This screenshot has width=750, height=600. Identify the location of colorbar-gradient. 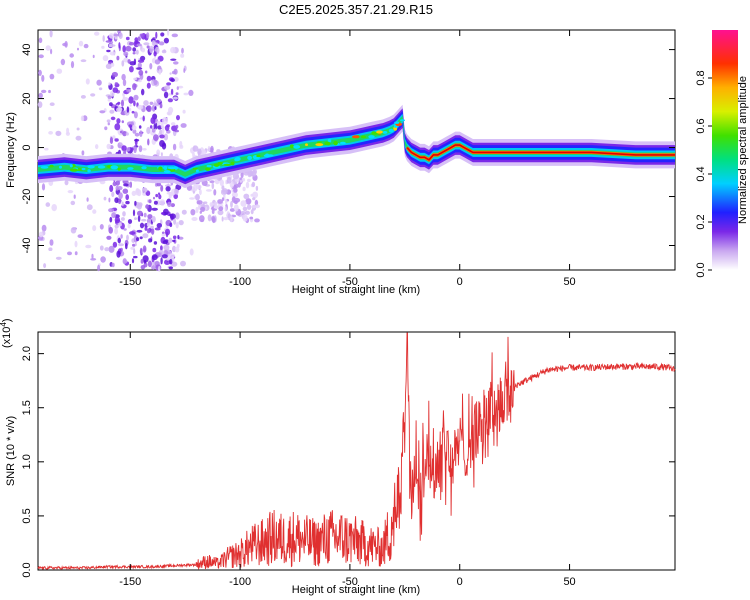
(725, 150).